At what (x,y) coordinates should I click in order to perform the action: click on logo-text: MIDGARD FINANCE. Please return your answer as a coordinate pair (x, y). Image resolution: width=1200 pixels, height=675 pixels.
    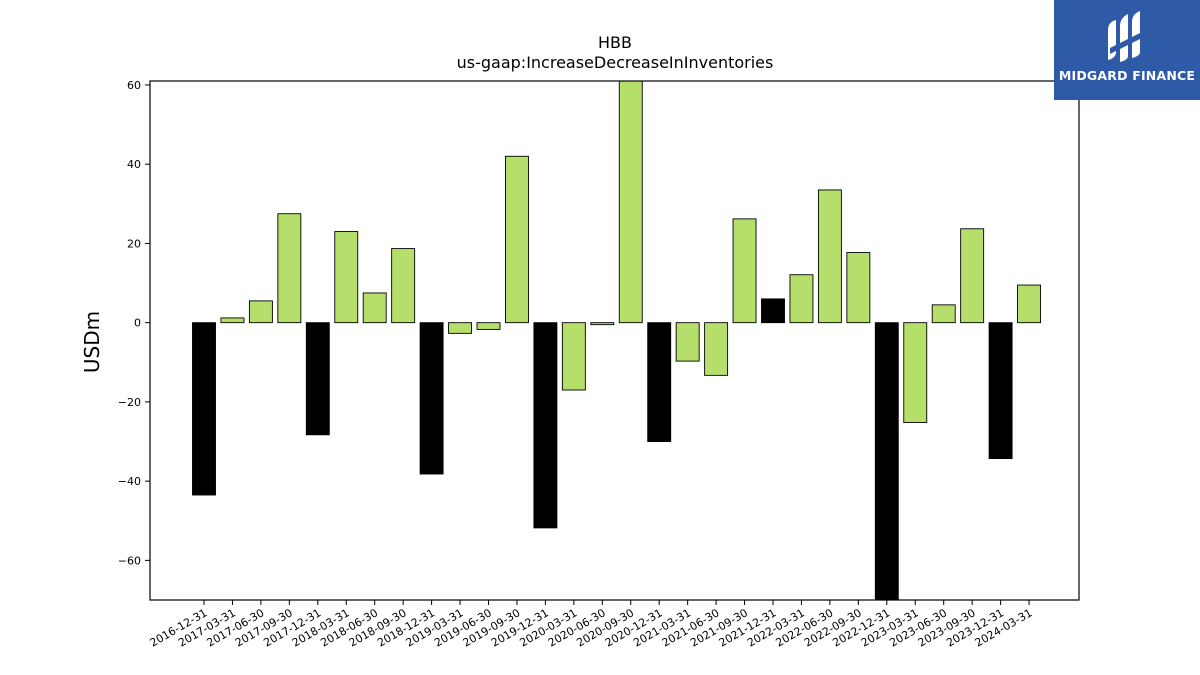
    Looking at the image, I should click on (1127, 75).